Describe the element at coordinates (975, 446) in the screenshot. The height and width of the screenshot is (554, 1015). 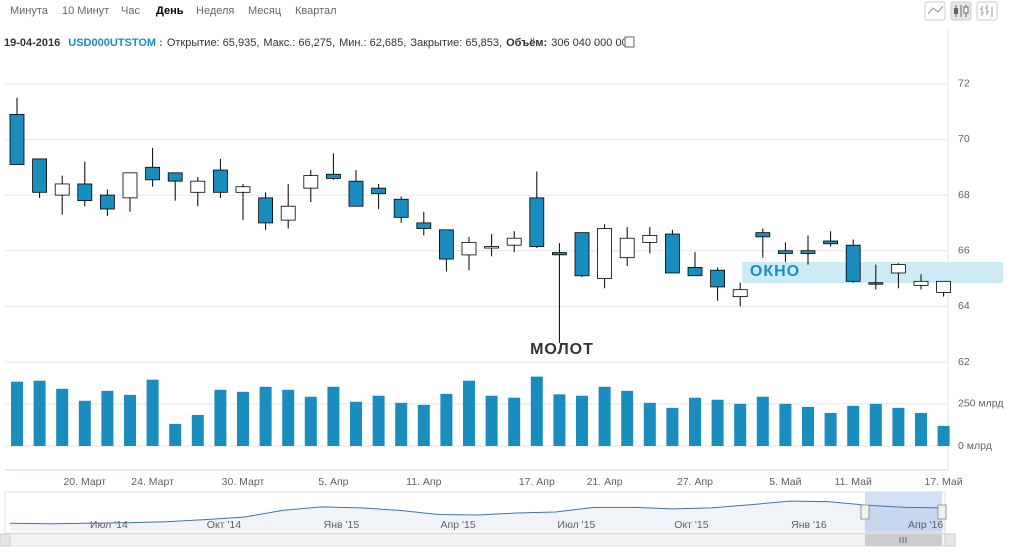
I see `v-tick-label: 0 млрд` at that location.